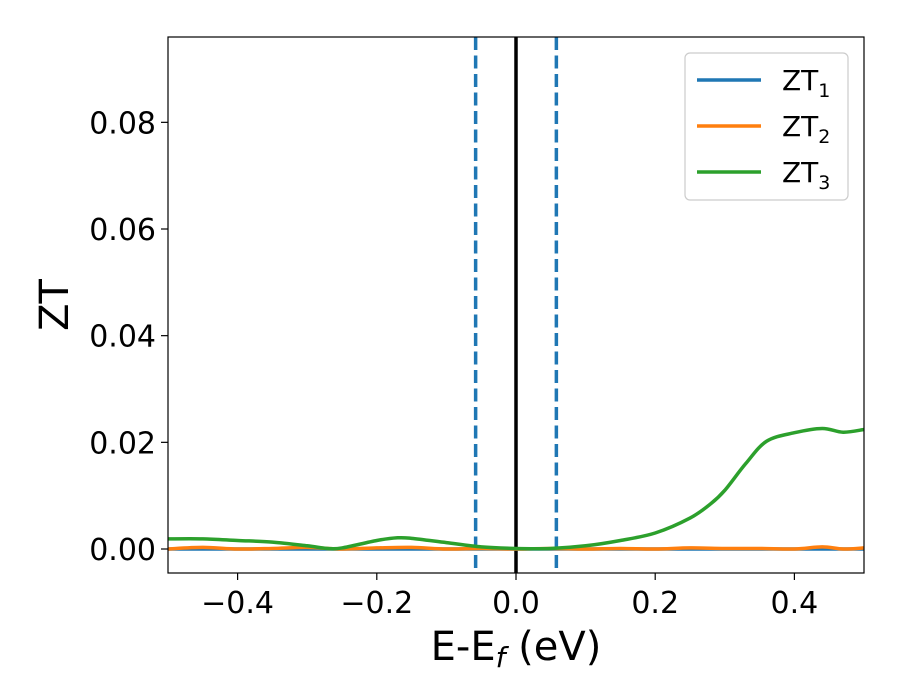  Describe the element at coordinates (806, 129) in the screenshot. I see `legend-label-2: ZT2` at that location.